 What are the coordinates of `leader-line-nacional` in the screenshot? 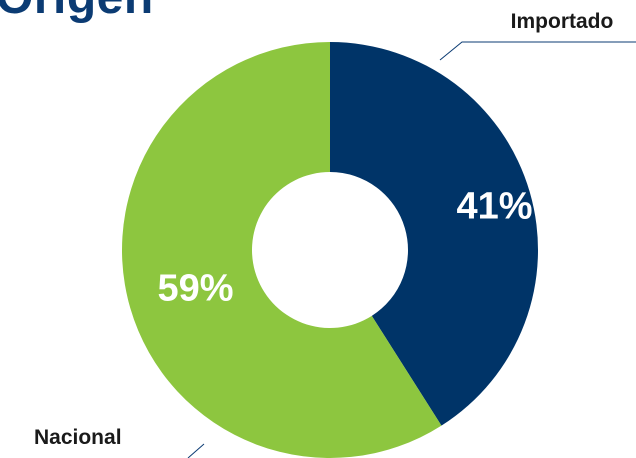 It's located at (196, 450).